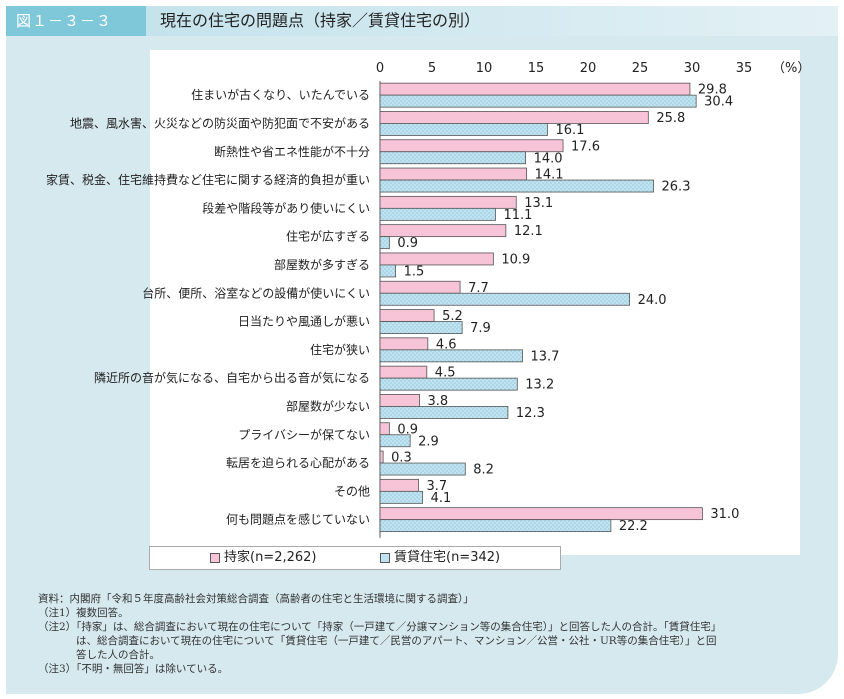 The width and height of the screenshot is (844, 699). I want to click on category-label: 断熱性や省エネ性能が不十分, so click(292, 151).